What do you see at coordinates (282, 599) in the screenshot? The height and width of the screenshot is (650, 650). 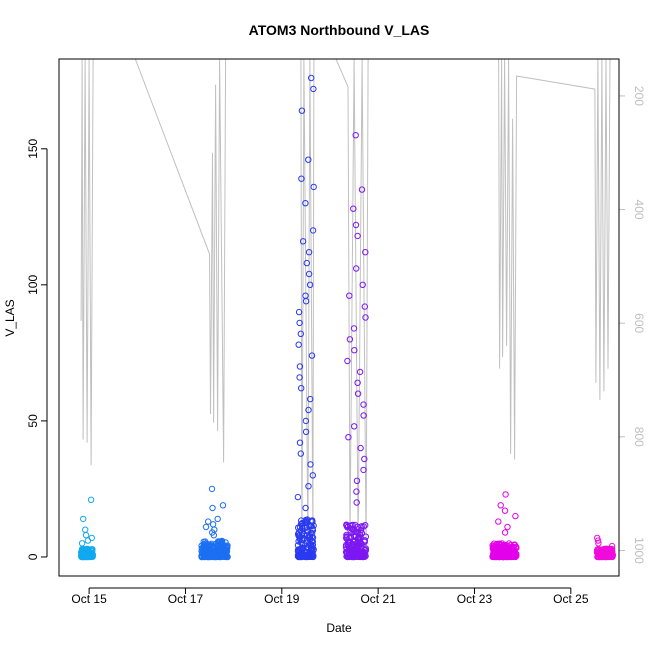 I see `x-tick-label: Oct 19` at bounding box center [282, 599].